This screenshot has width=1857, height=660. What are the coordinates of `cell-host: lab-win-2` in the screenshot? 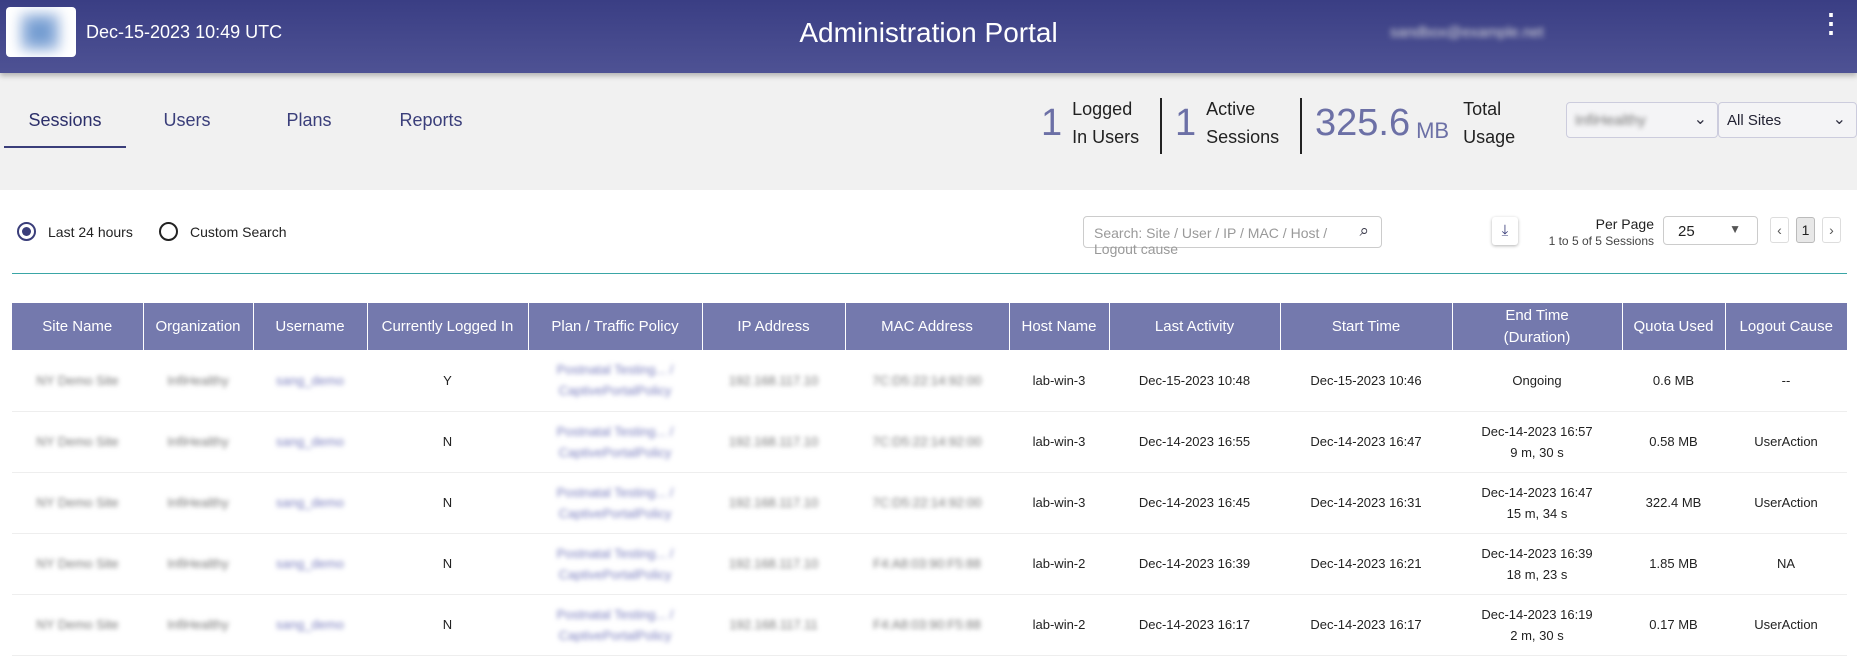 It's located at (1059, 564).